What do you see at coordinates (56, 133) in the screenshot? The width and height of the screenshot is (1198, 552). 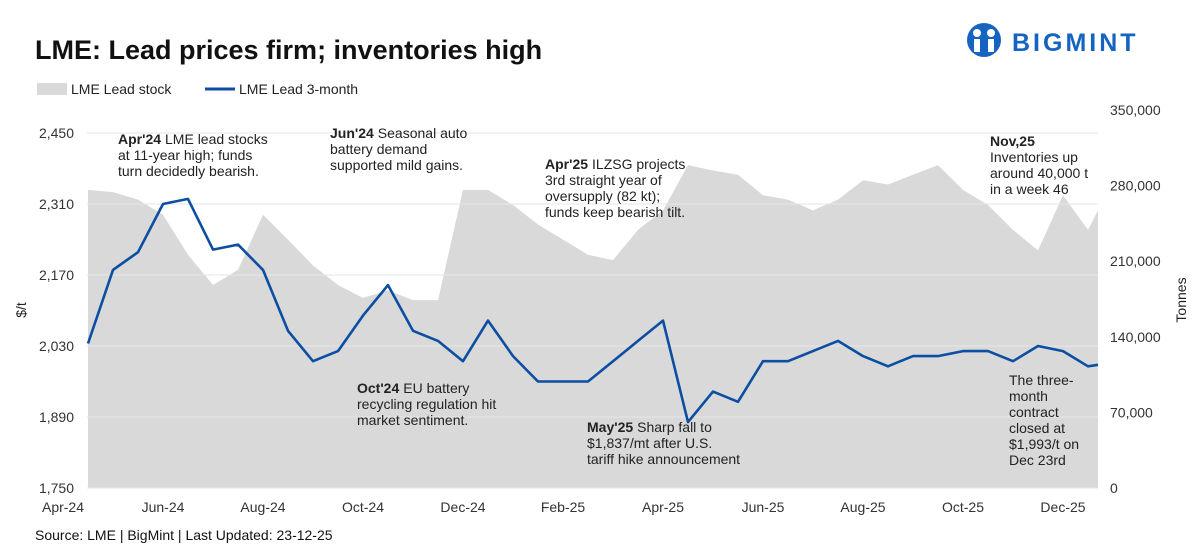 I see `y-tick-label: 2,450` at bounding box center [56, 133].